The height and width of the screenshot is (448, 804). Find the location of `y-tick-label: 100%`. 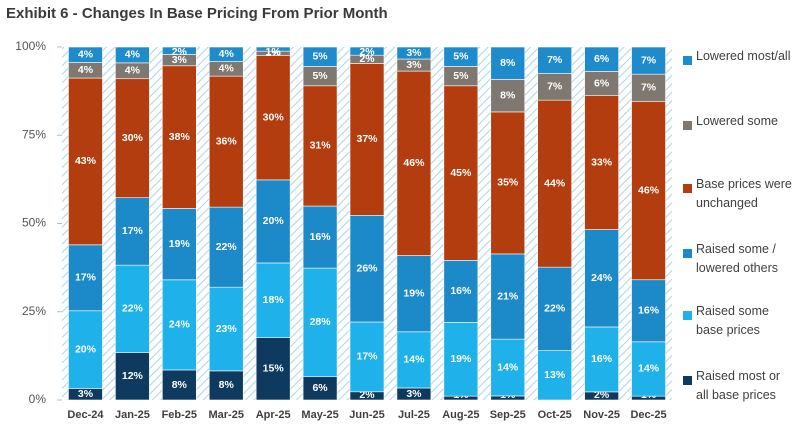

y-tick-label: 100% is located at coordinates (30, 46).